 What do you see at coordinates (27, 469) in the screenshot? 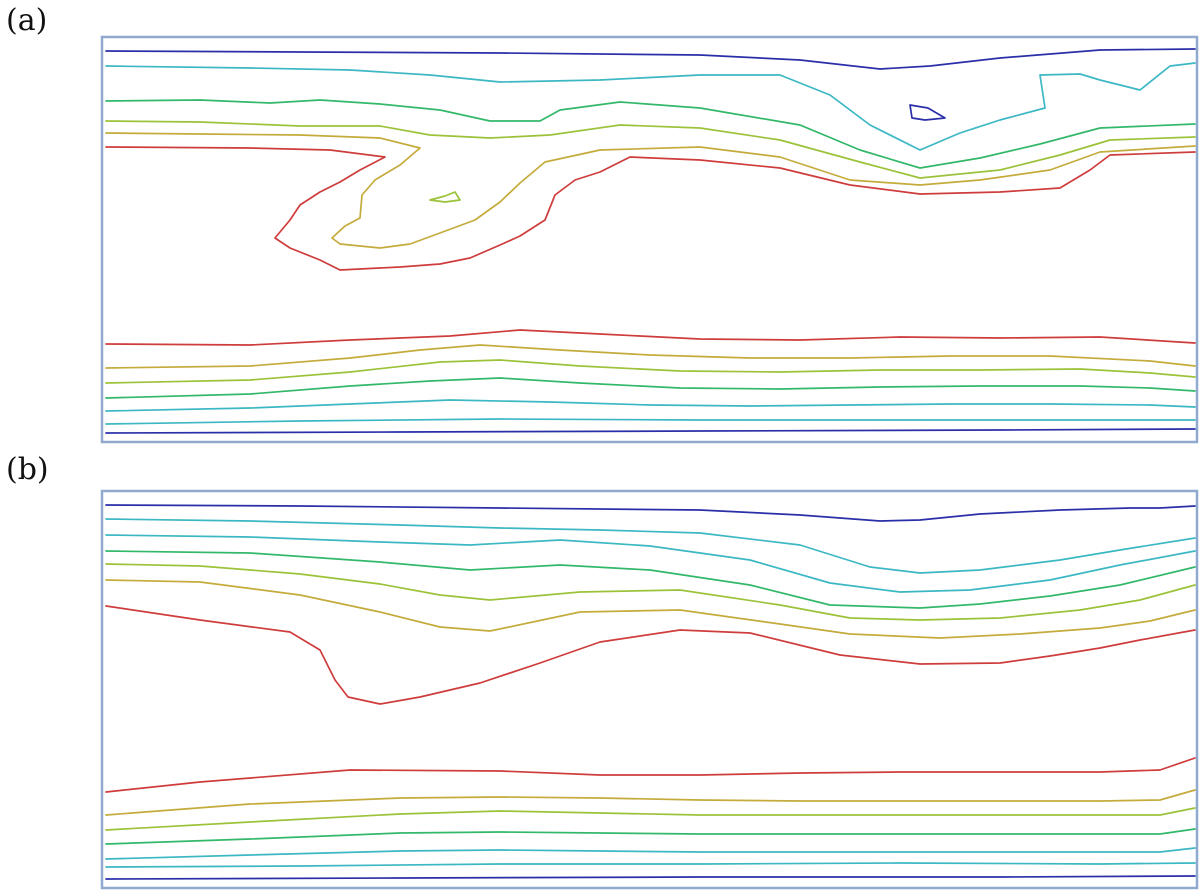
I see `panel-b-label: (b)` at bounding box center [27, 469].